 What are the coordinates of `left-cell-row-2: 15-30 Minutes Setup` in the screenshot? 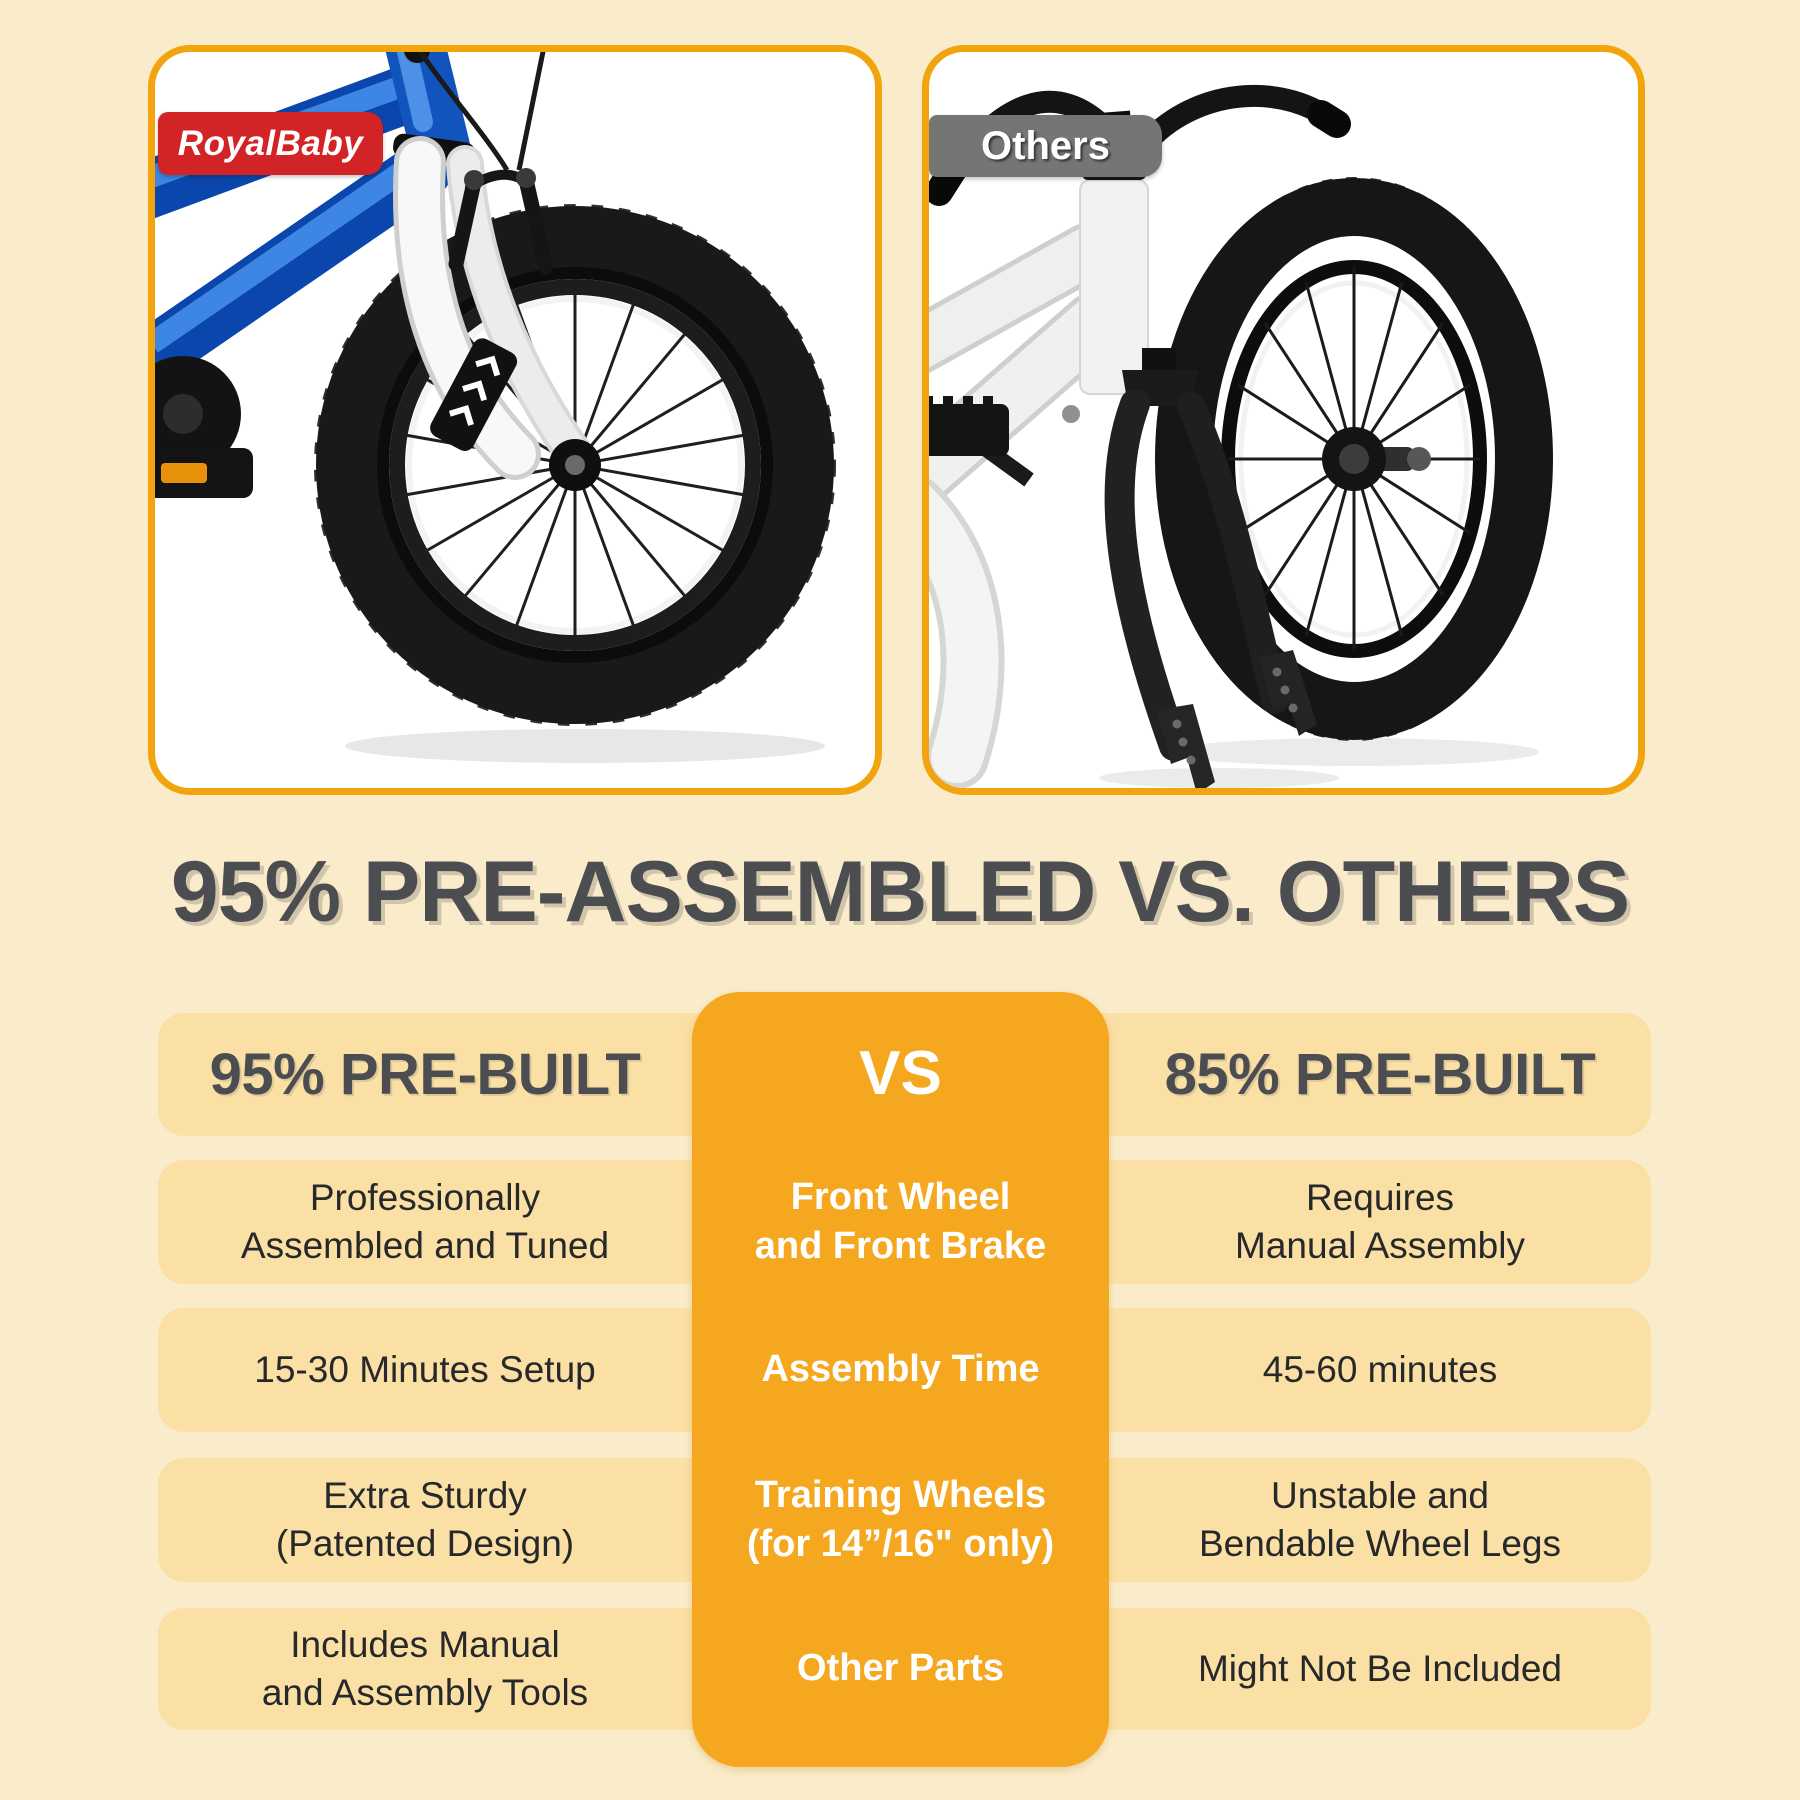 It's located at (425, 1369).